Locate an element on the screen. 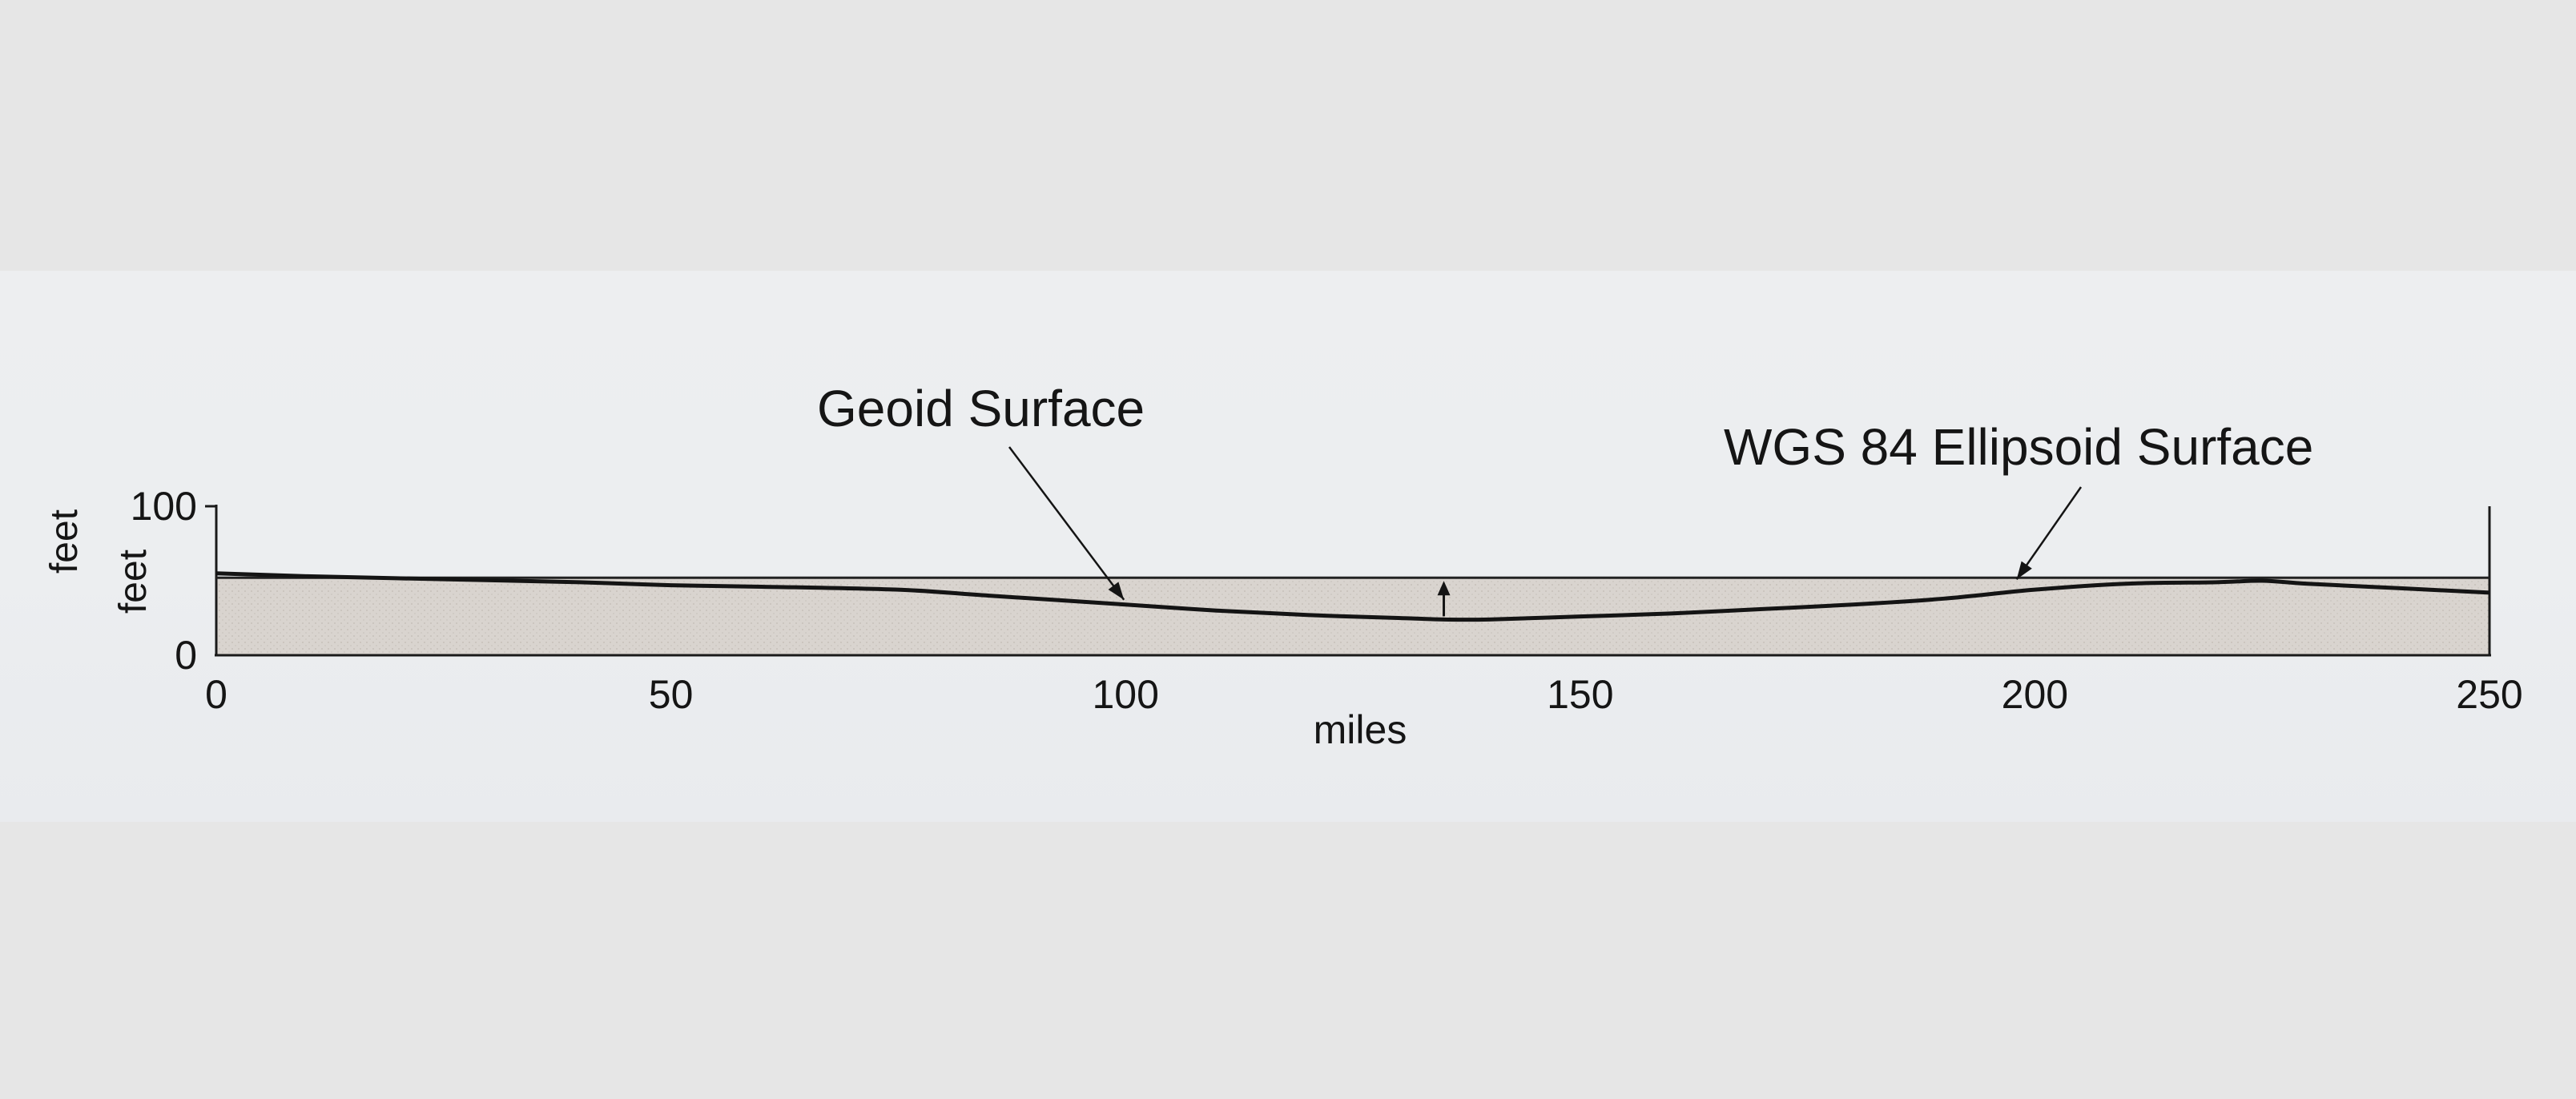  y-tick-labels: 0 100 is located at coordinates (164, 581).